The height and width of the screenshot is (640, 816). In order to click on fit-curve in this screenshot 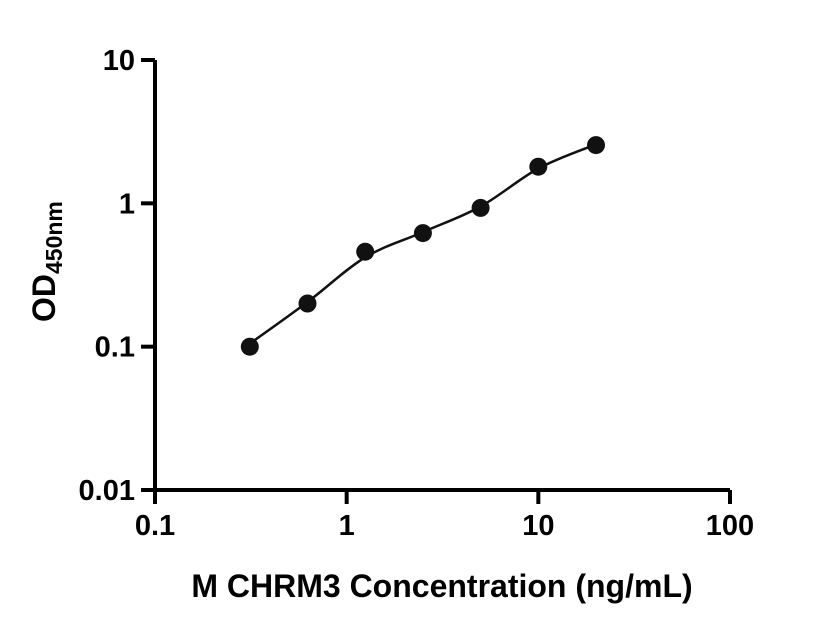, I will do `click(423, 244)`.